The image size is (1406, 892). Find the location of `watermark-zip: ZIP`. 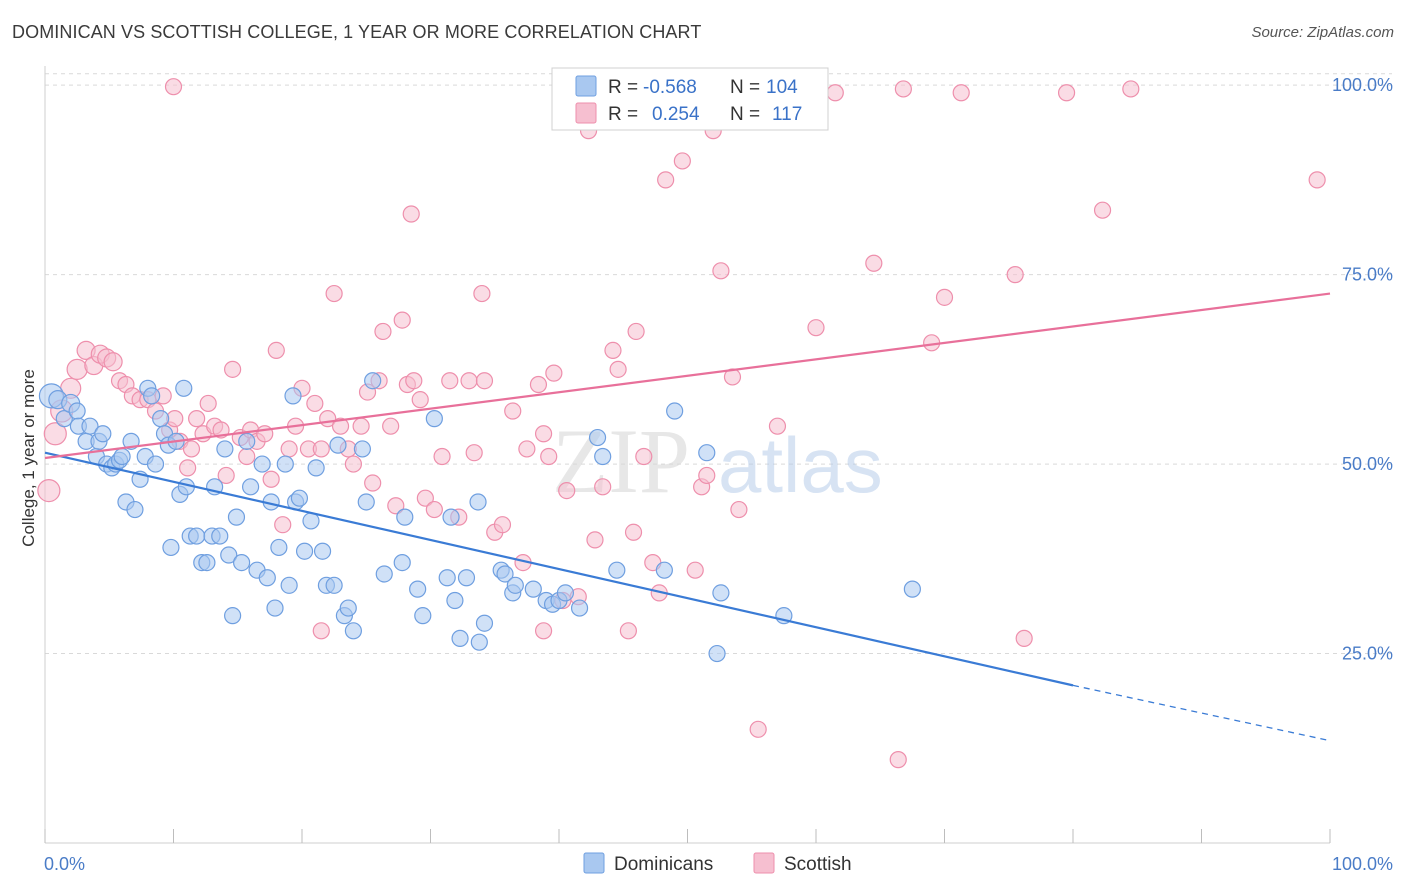

watermark-zip: ZIP is located at coordinates (621, 461).